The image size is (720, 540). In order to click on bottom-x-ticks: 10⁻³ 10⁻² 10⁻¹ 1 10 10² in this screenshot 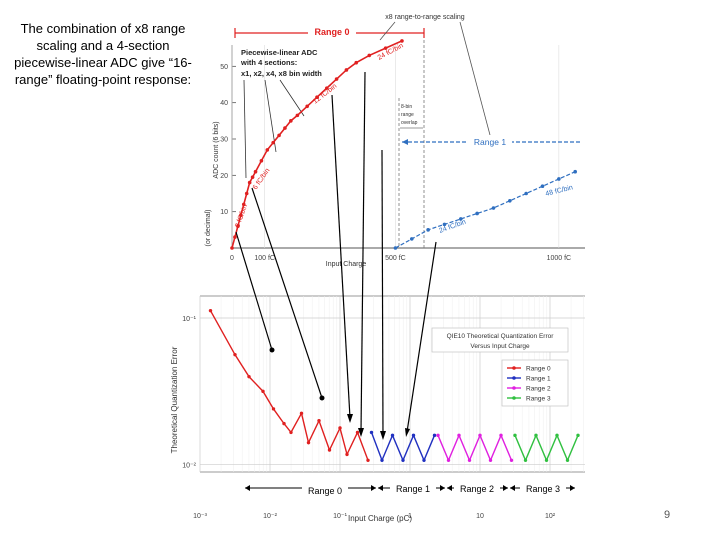, I will do `click(374, 516)`.